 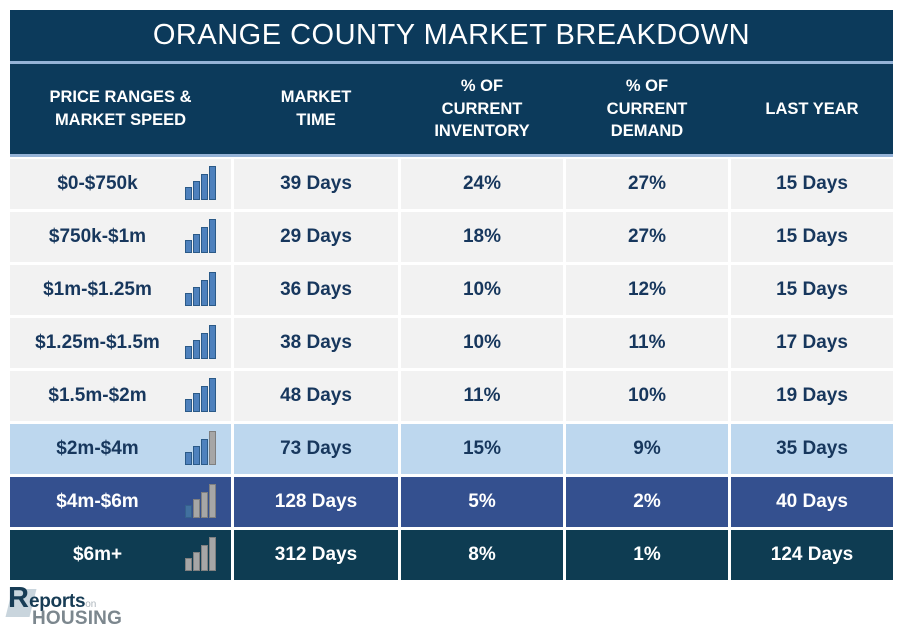 What do you see at coordinates (57, 601) in the screenshot?
I see `logo-reports-text: eports` at bounding box center [57, 601].